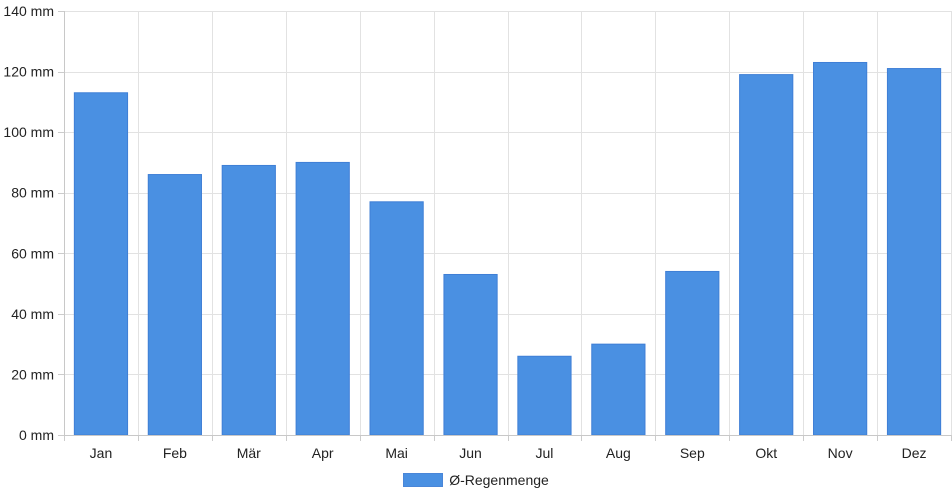 The image size is (952, 500). I want to click on x-axis-labels: Jan Feb Mär Apr Mai Jun Jul Aug Sep Okt Nov Dez, so click(508, 453).